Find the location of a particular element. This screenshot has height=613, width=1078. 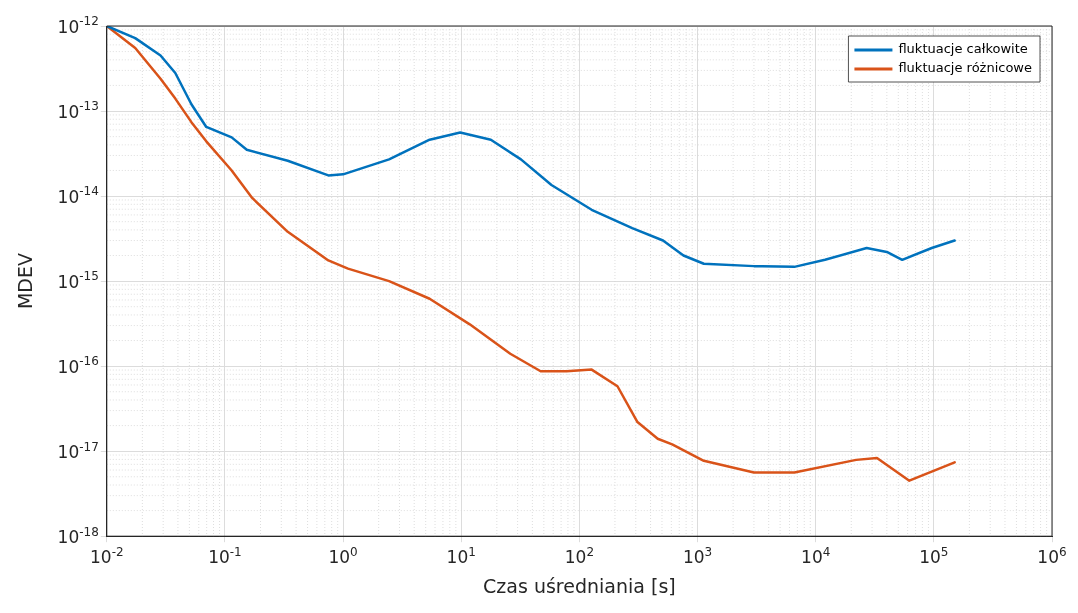

y-axis-title: MDEV is located at coordinates (25, 281).